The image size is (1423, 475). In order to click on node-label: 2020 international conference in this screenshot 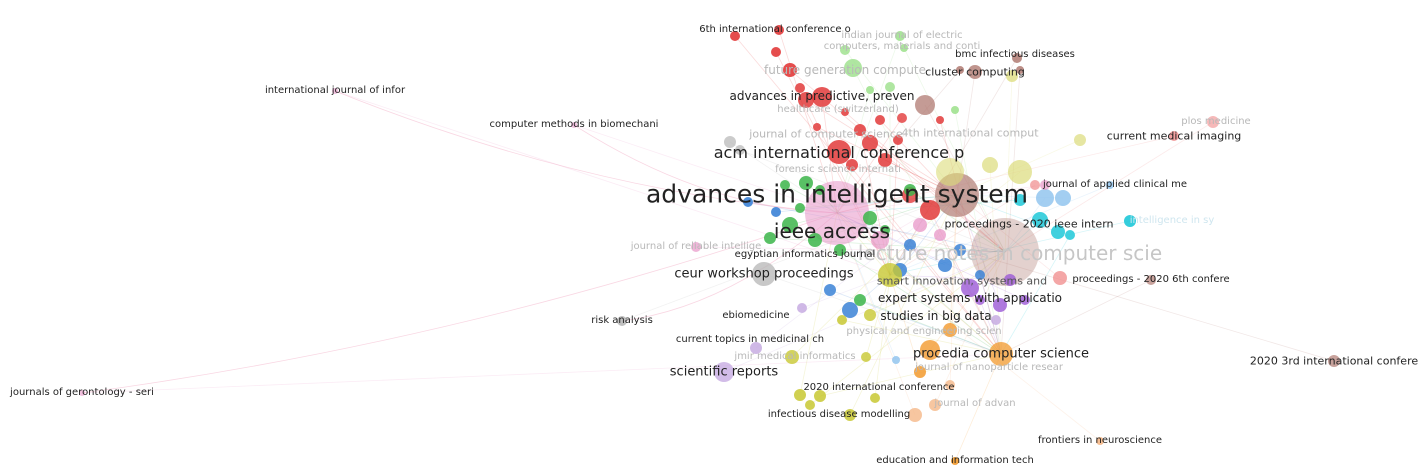, I will do `click(879, 387)`.